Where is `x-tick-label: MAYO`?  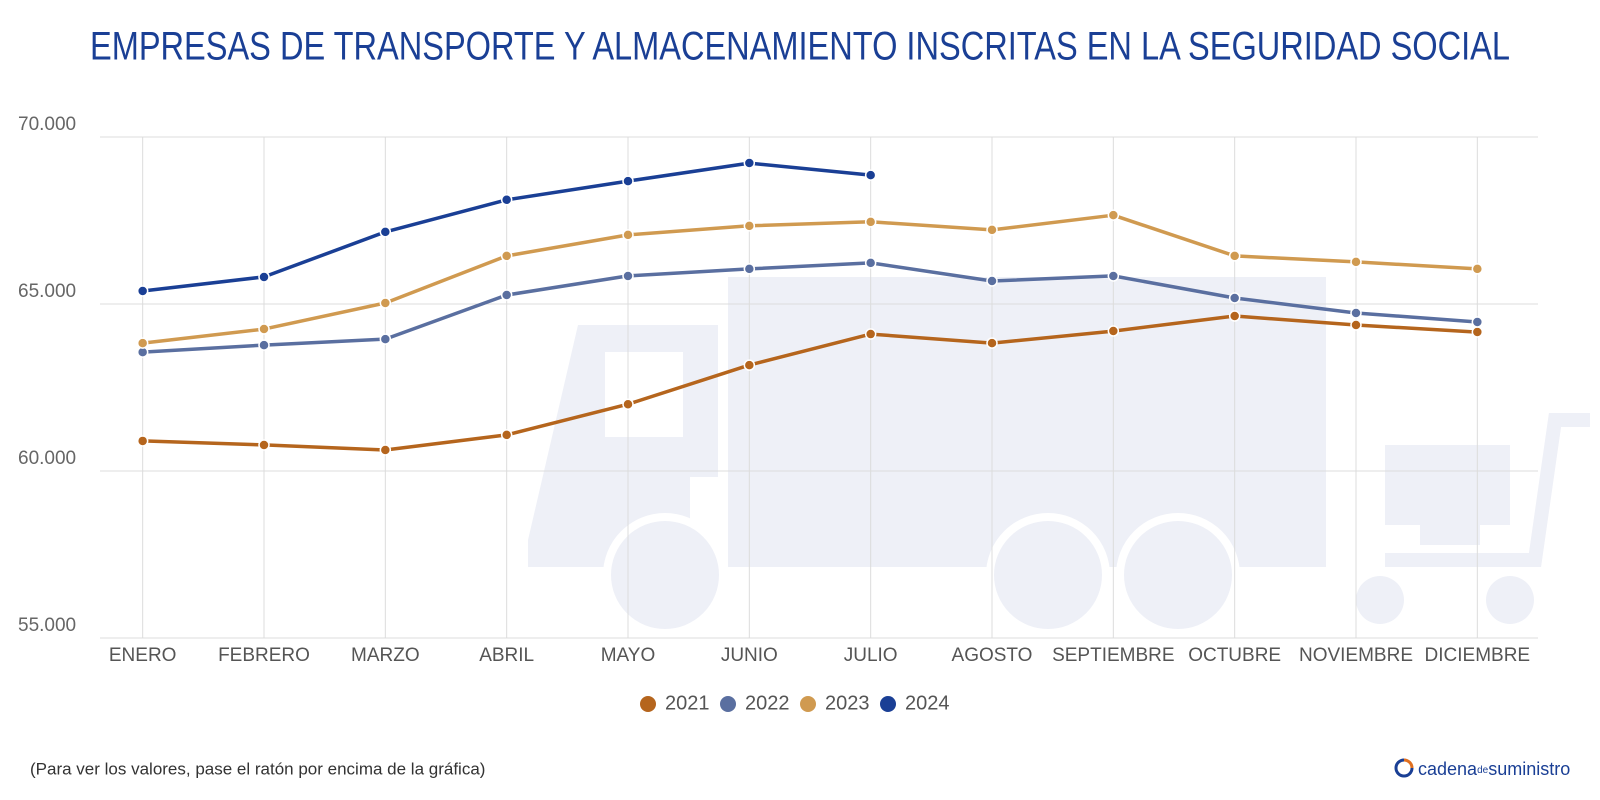 x-tick-label: MAYO is located at coordinates (628, 655).